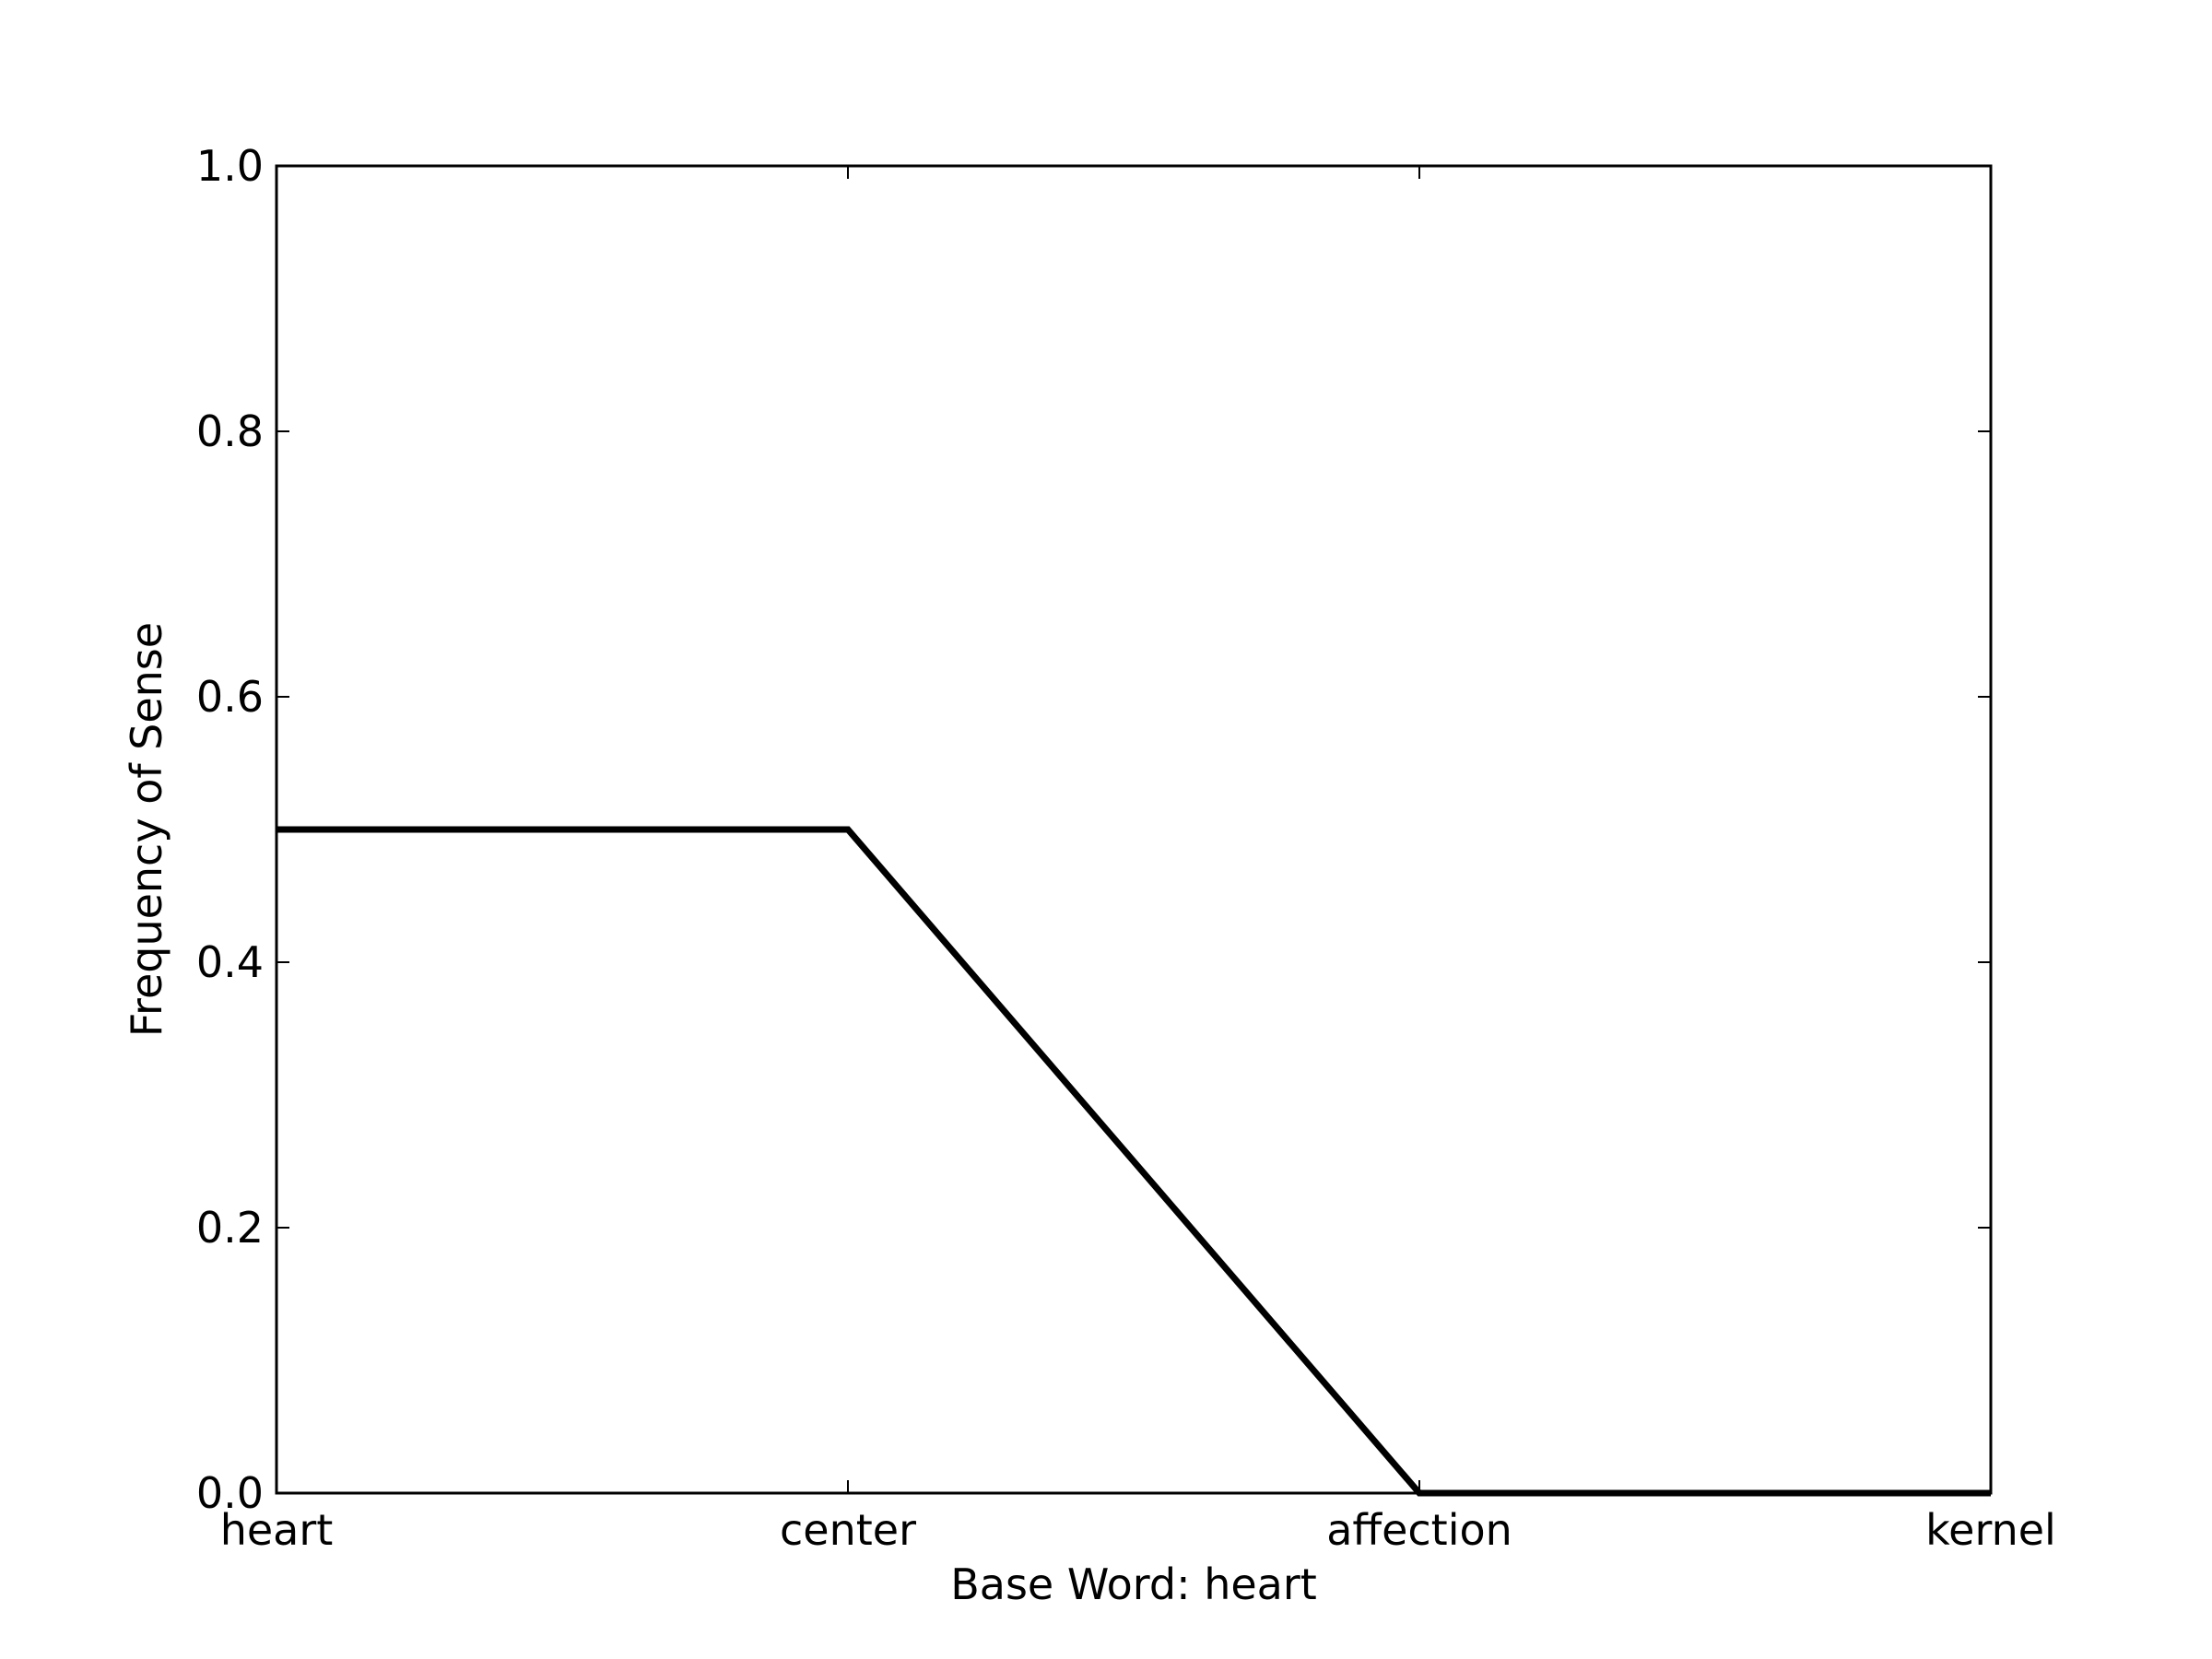 This screenshot has height=1659, width=2212. Describe the element at coordinates (230, 697) in the screenshot. I see `y-tick-label: 0.6` at that location.